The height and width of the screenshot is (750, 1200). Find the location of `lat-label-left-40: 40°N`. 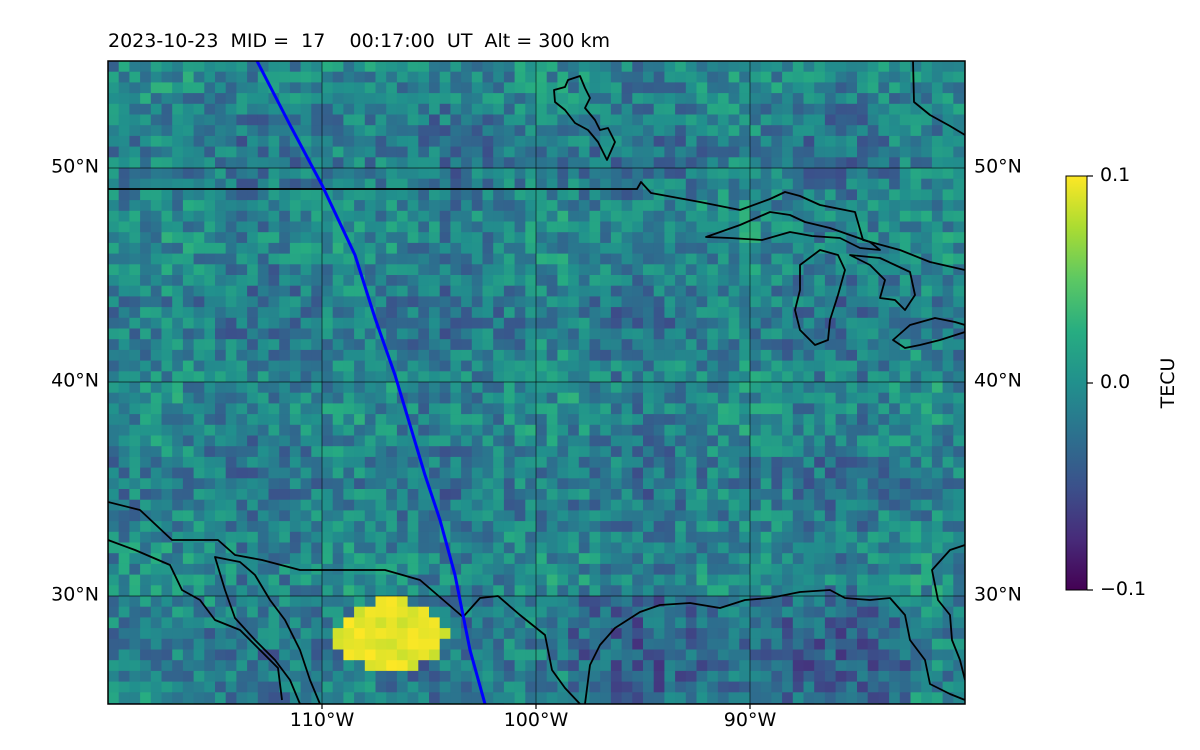

lat-label-left-40: 40°N is located at coordinates (75, 380).